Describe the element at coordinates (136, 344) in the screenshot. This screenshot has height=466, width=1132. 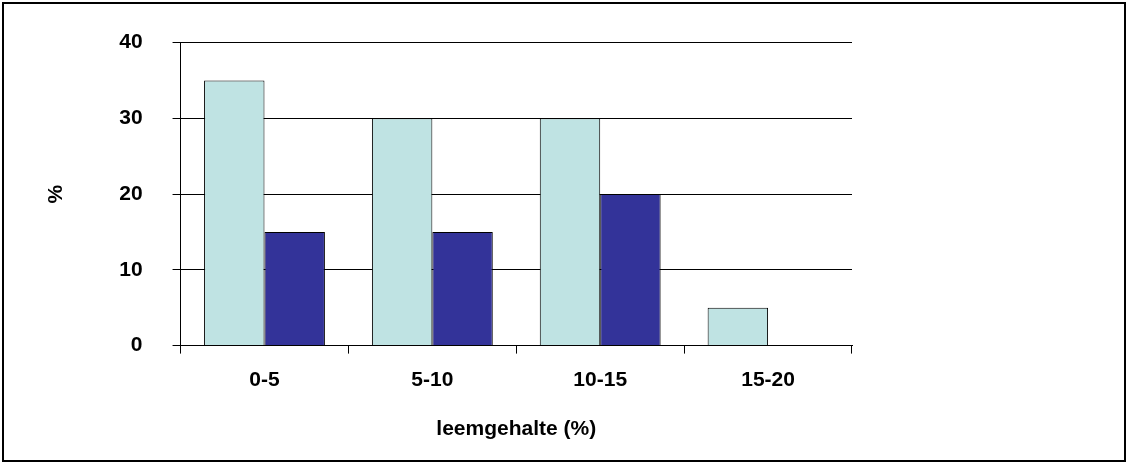
I see `y-tick-label: 0` at that location.